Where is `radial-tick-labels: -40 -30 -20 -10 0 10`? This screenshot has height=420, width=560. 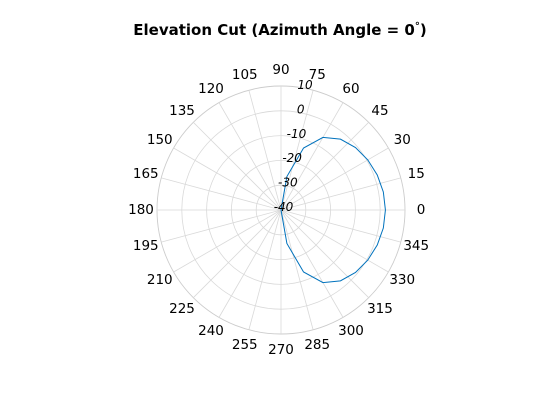
radial-tick-labels: -40 -30 -20 -10 0 10 is located at coordinates (293, 146).